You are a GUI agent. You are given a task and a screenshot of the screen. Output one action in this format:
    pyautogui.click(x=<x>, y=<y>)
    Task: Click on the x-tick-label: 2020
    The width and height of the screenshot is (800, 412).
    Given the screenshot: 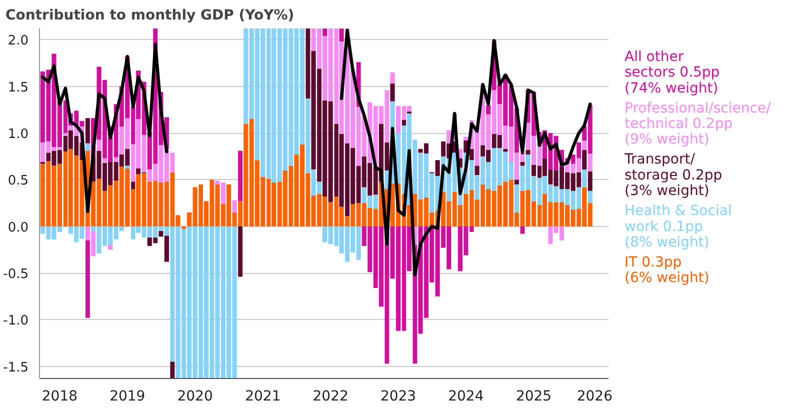 What is the action you would take?
    pyautogui.click(x=195, y=396)
    